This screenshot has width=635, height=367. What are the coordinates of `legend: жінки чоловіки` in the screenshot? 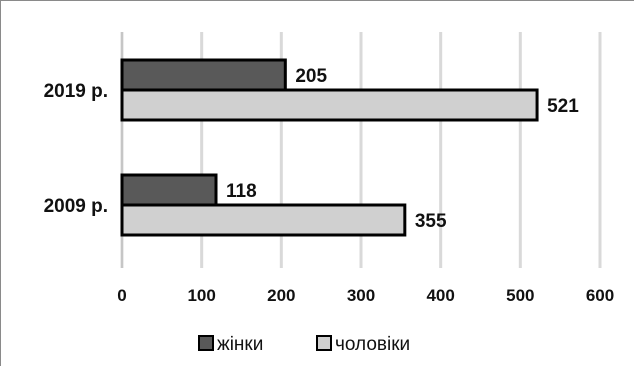 It's located at (304, 344).